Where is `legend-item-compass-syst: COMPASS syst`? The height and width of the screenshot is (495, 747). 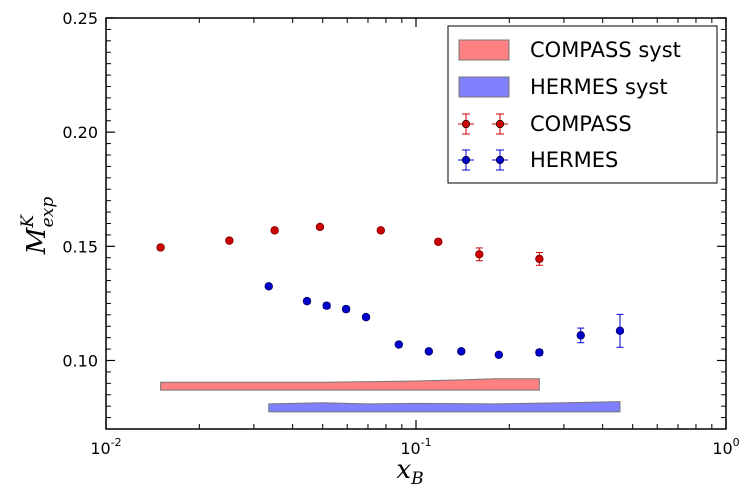
legend-item-compass-syst: COMPASS syst is located at coordinates (569, 50).